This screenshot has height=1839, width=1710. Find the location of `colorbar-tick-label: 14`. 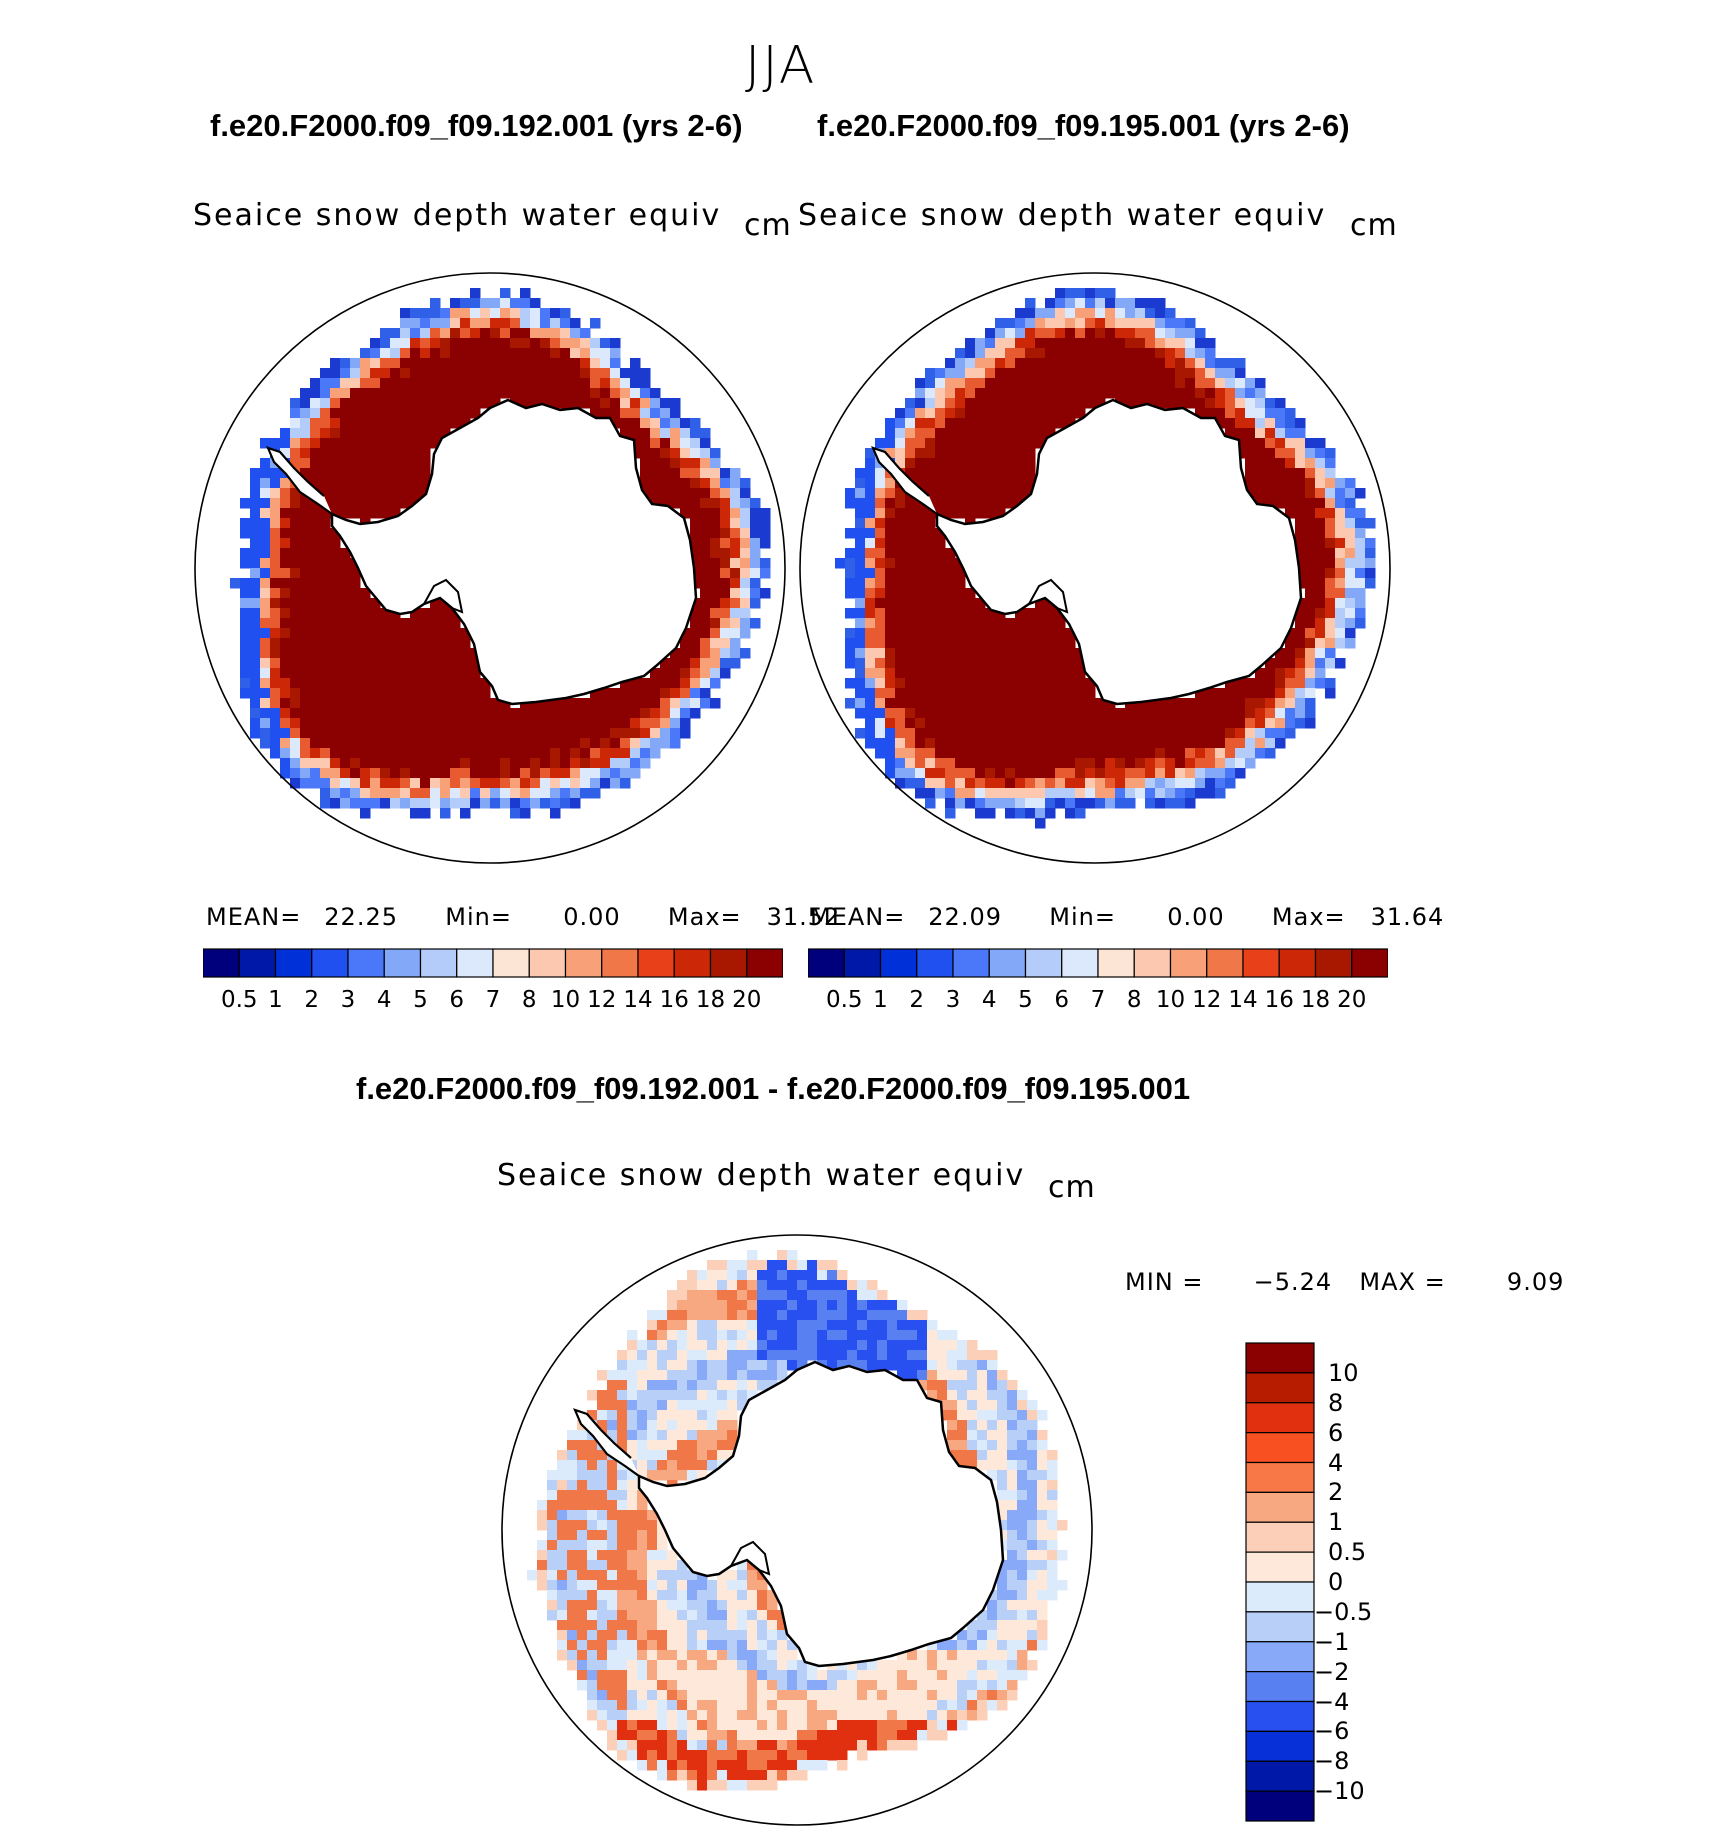

colorbar-tick-label: 14 is located at coordinates (1243, 1000).